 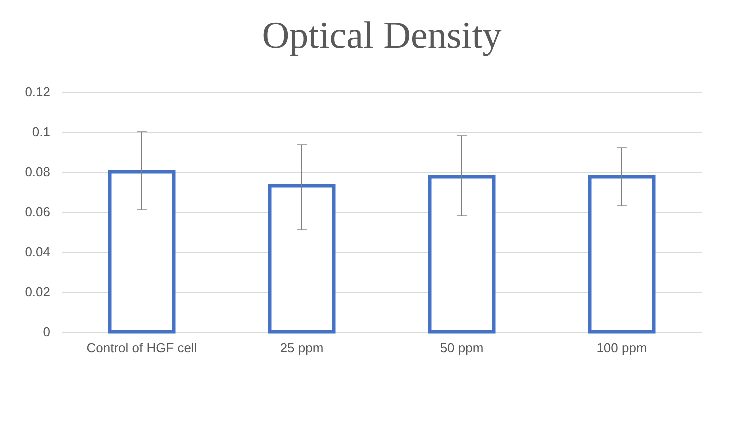 What do you see at coordinates (46, 332) in the screenshot?
I see `y-tick-label: 0` at bounding box center [46, 332].